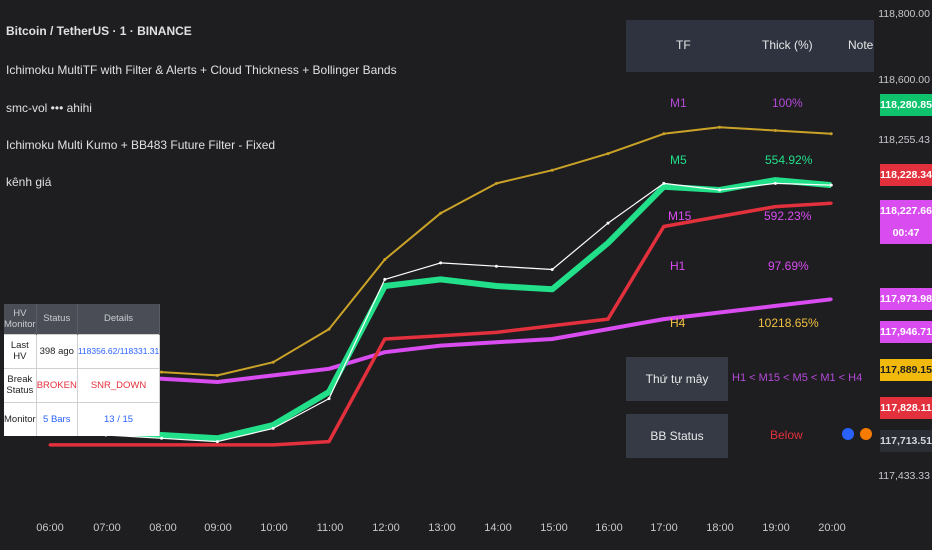 Image resolution: width=932 pixels, height=550 pixels. What do you see at coordinates (57, 319) in the screenshot?
I see `hv-header-status: Status` at bounding box center [57, 319].